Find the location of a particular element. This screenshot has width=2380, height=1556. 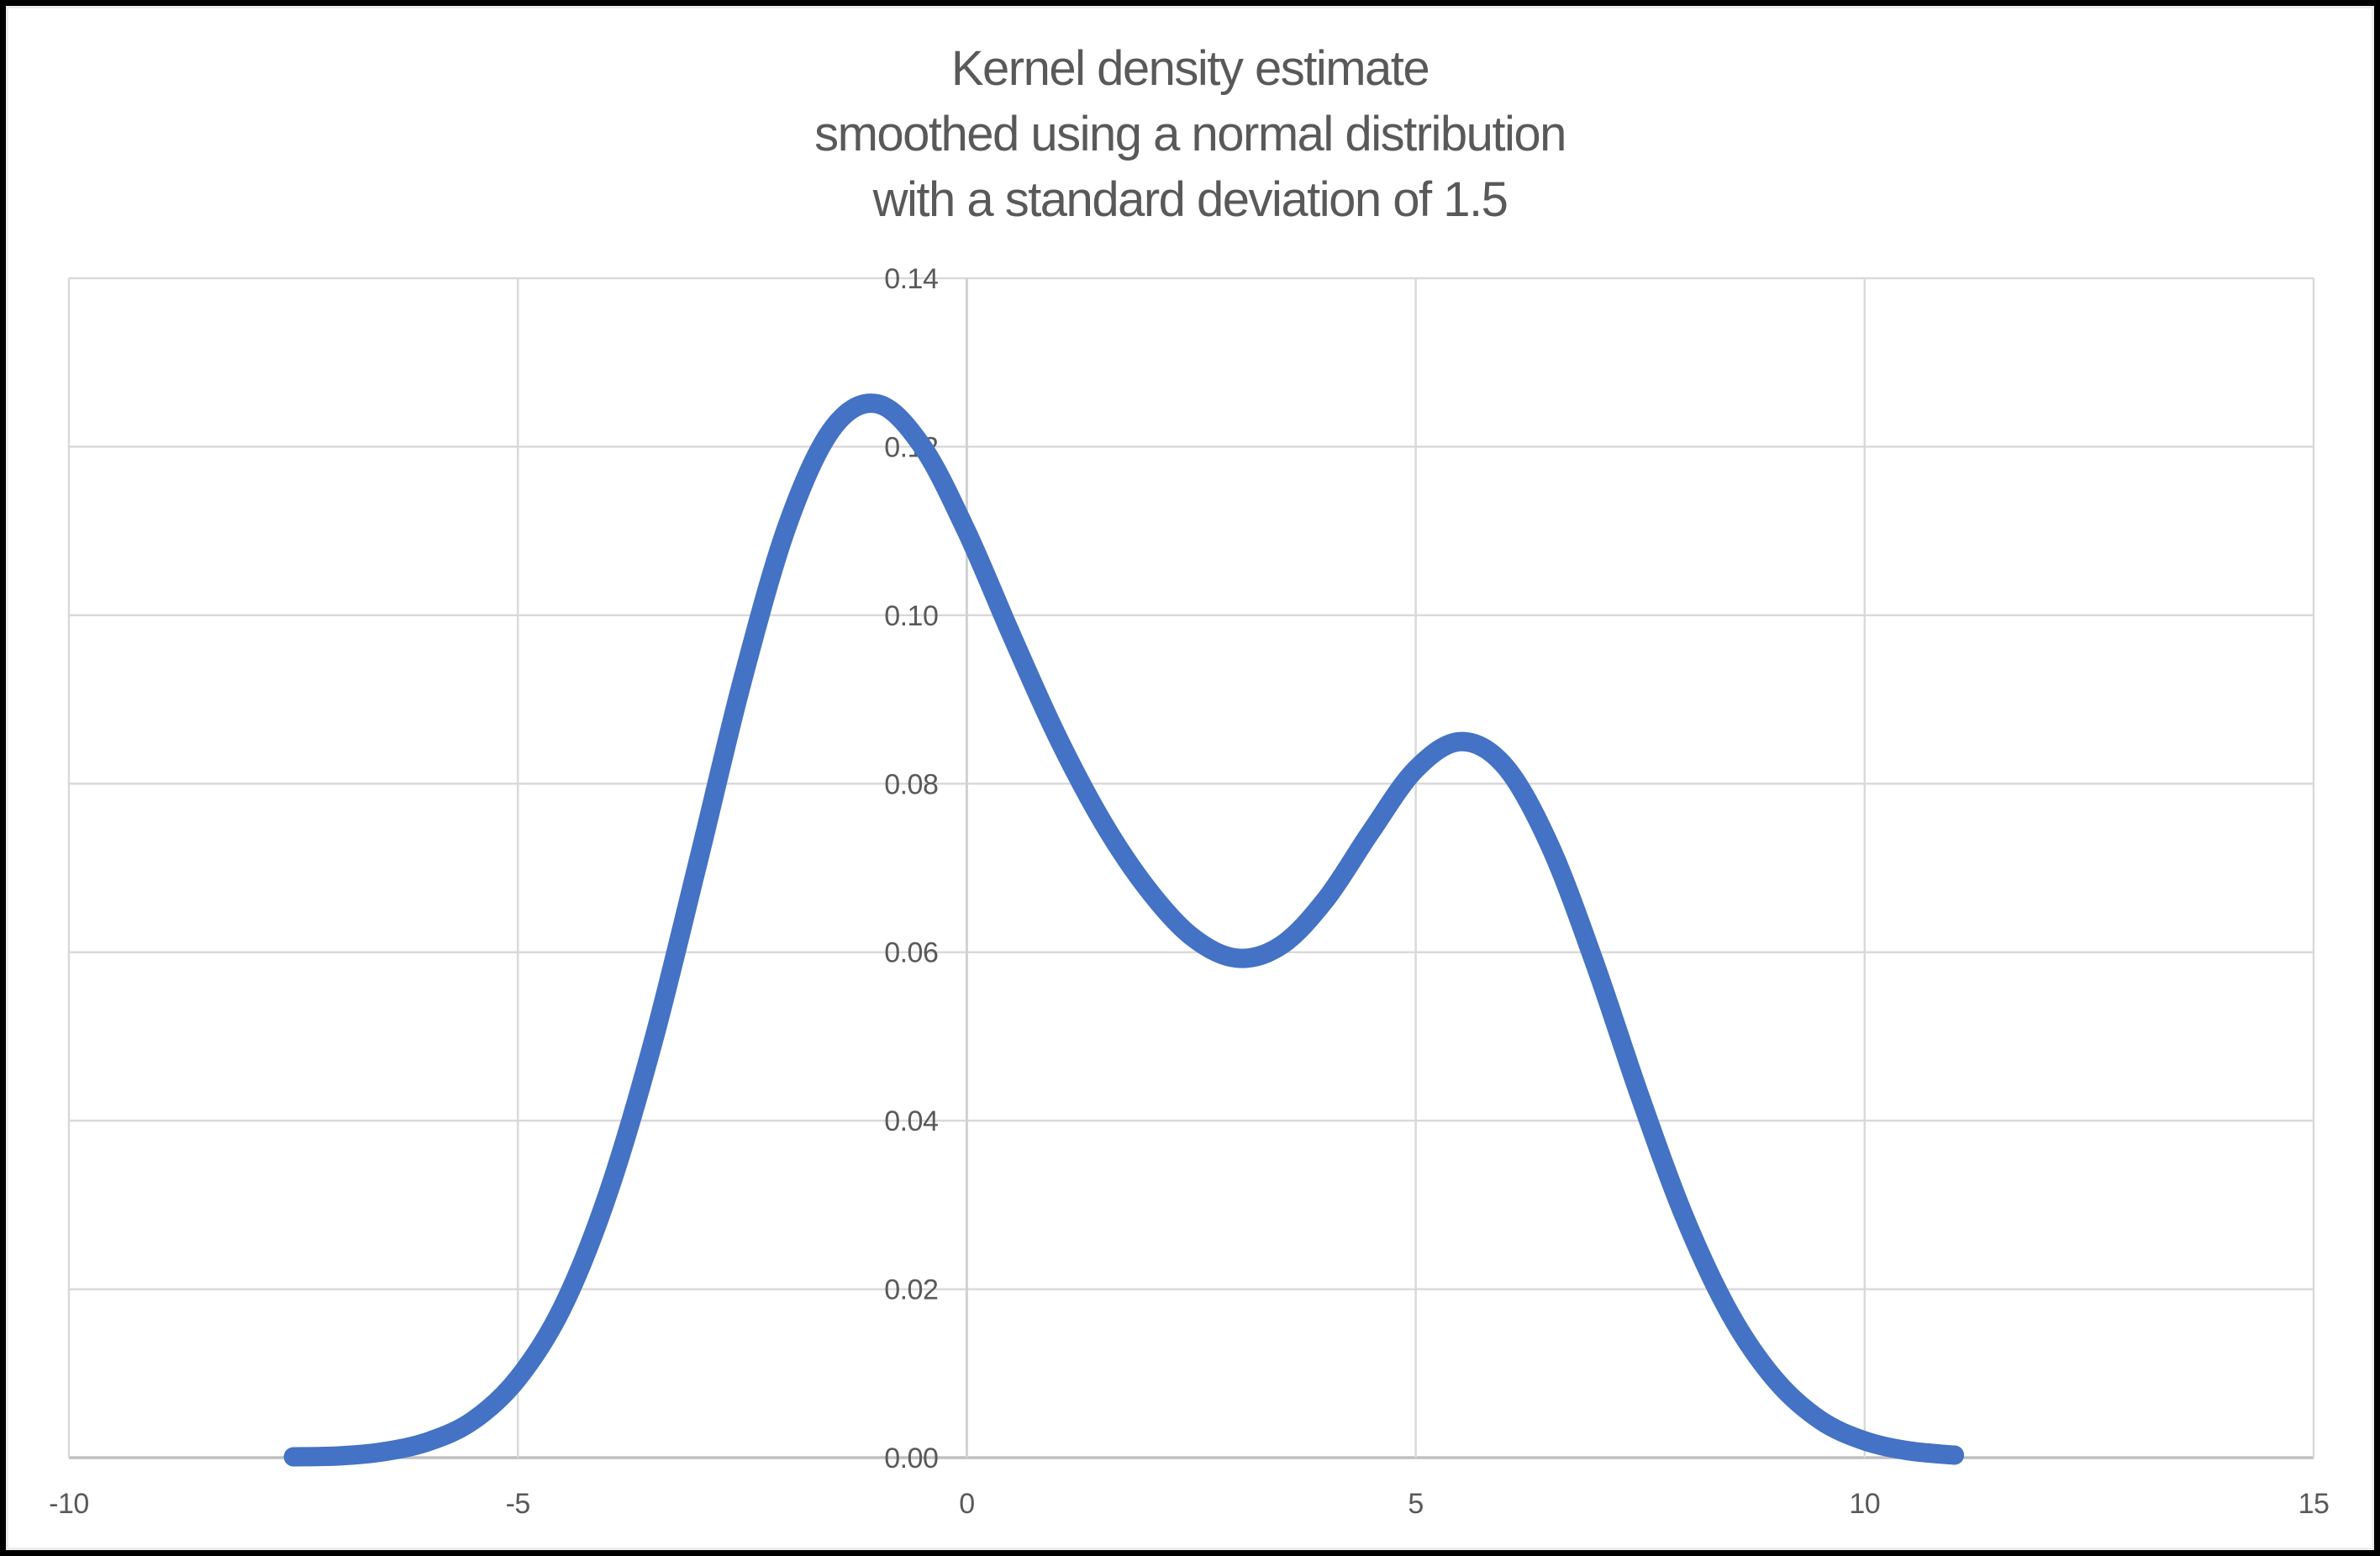

x-tick-label: -10 is located at coordinates (69, 1504).